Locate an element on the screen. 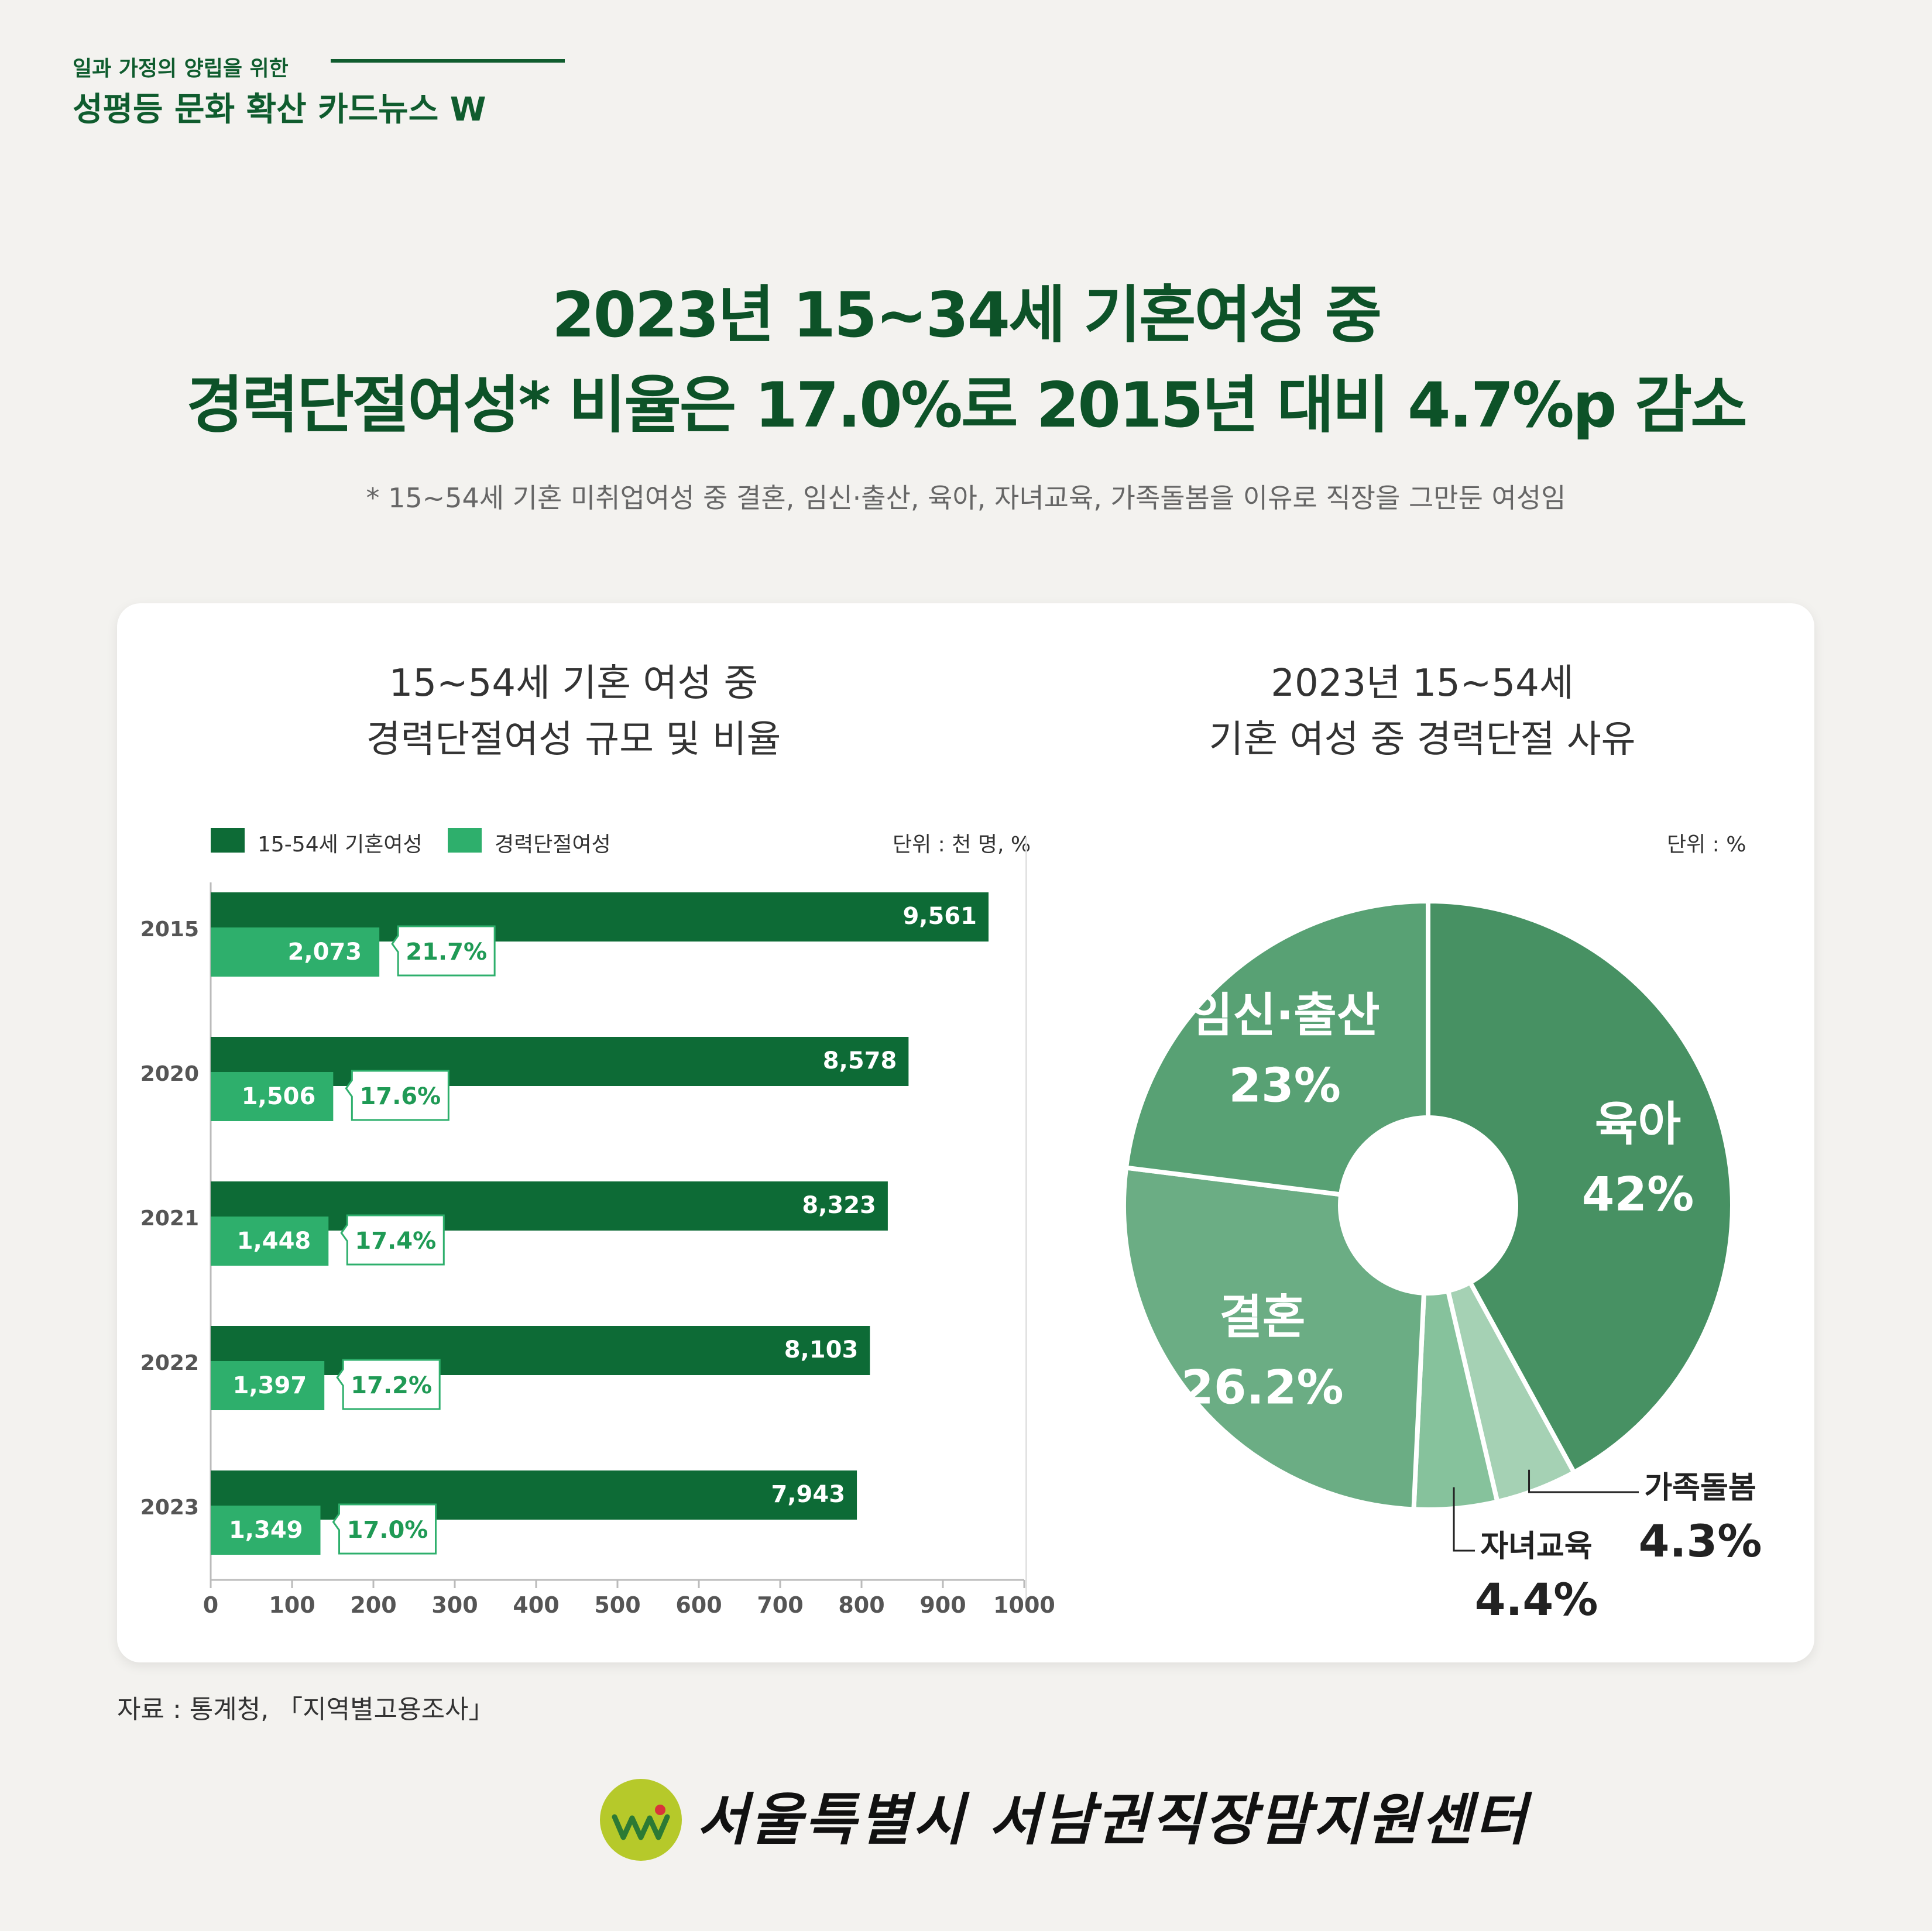 The height and width of the screenshot is (1931, 1932). year-label-2020: 2020 is located at coordinates (169, 1074).